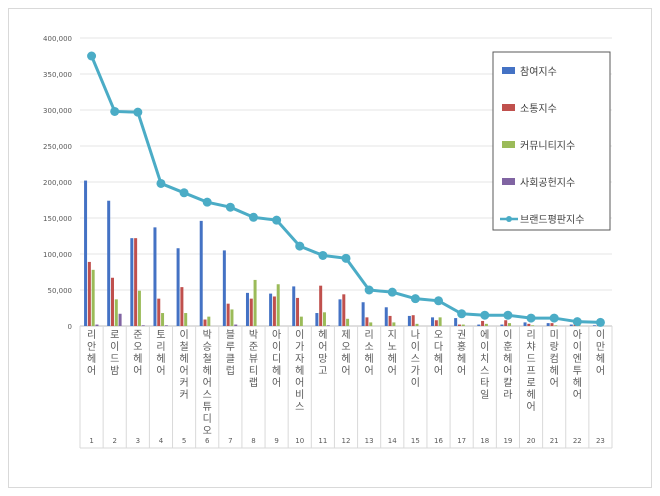 Image resolution: width=660 pixels, height=496 pixels. Describe the element at coordinates (70, 327) in the screenshot. I see `y-tick-label: 0` at that location.